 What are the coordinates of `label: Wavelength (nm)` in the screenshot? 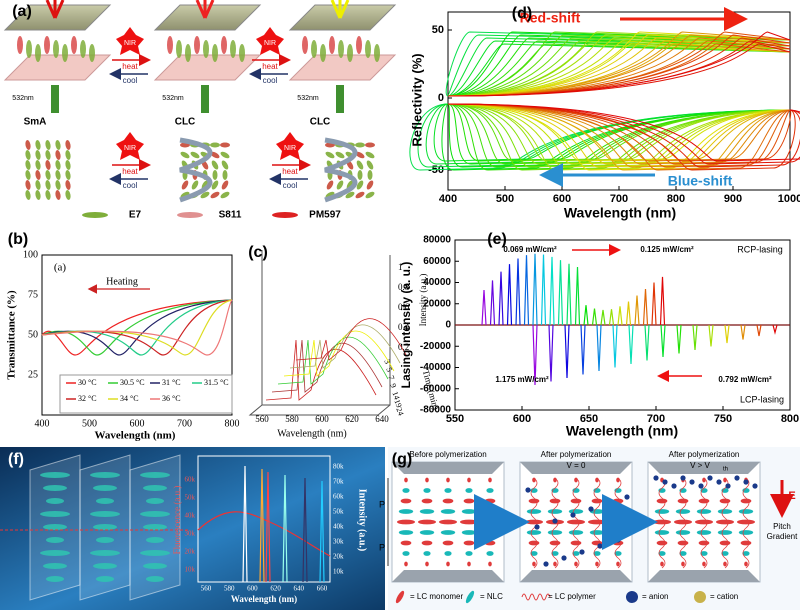 It's located at (264, 599).